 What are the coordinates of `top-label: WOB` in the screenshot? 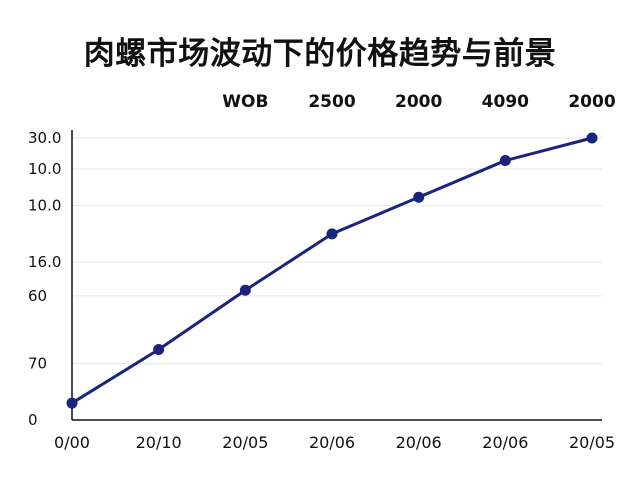 It's located at (245, 102).